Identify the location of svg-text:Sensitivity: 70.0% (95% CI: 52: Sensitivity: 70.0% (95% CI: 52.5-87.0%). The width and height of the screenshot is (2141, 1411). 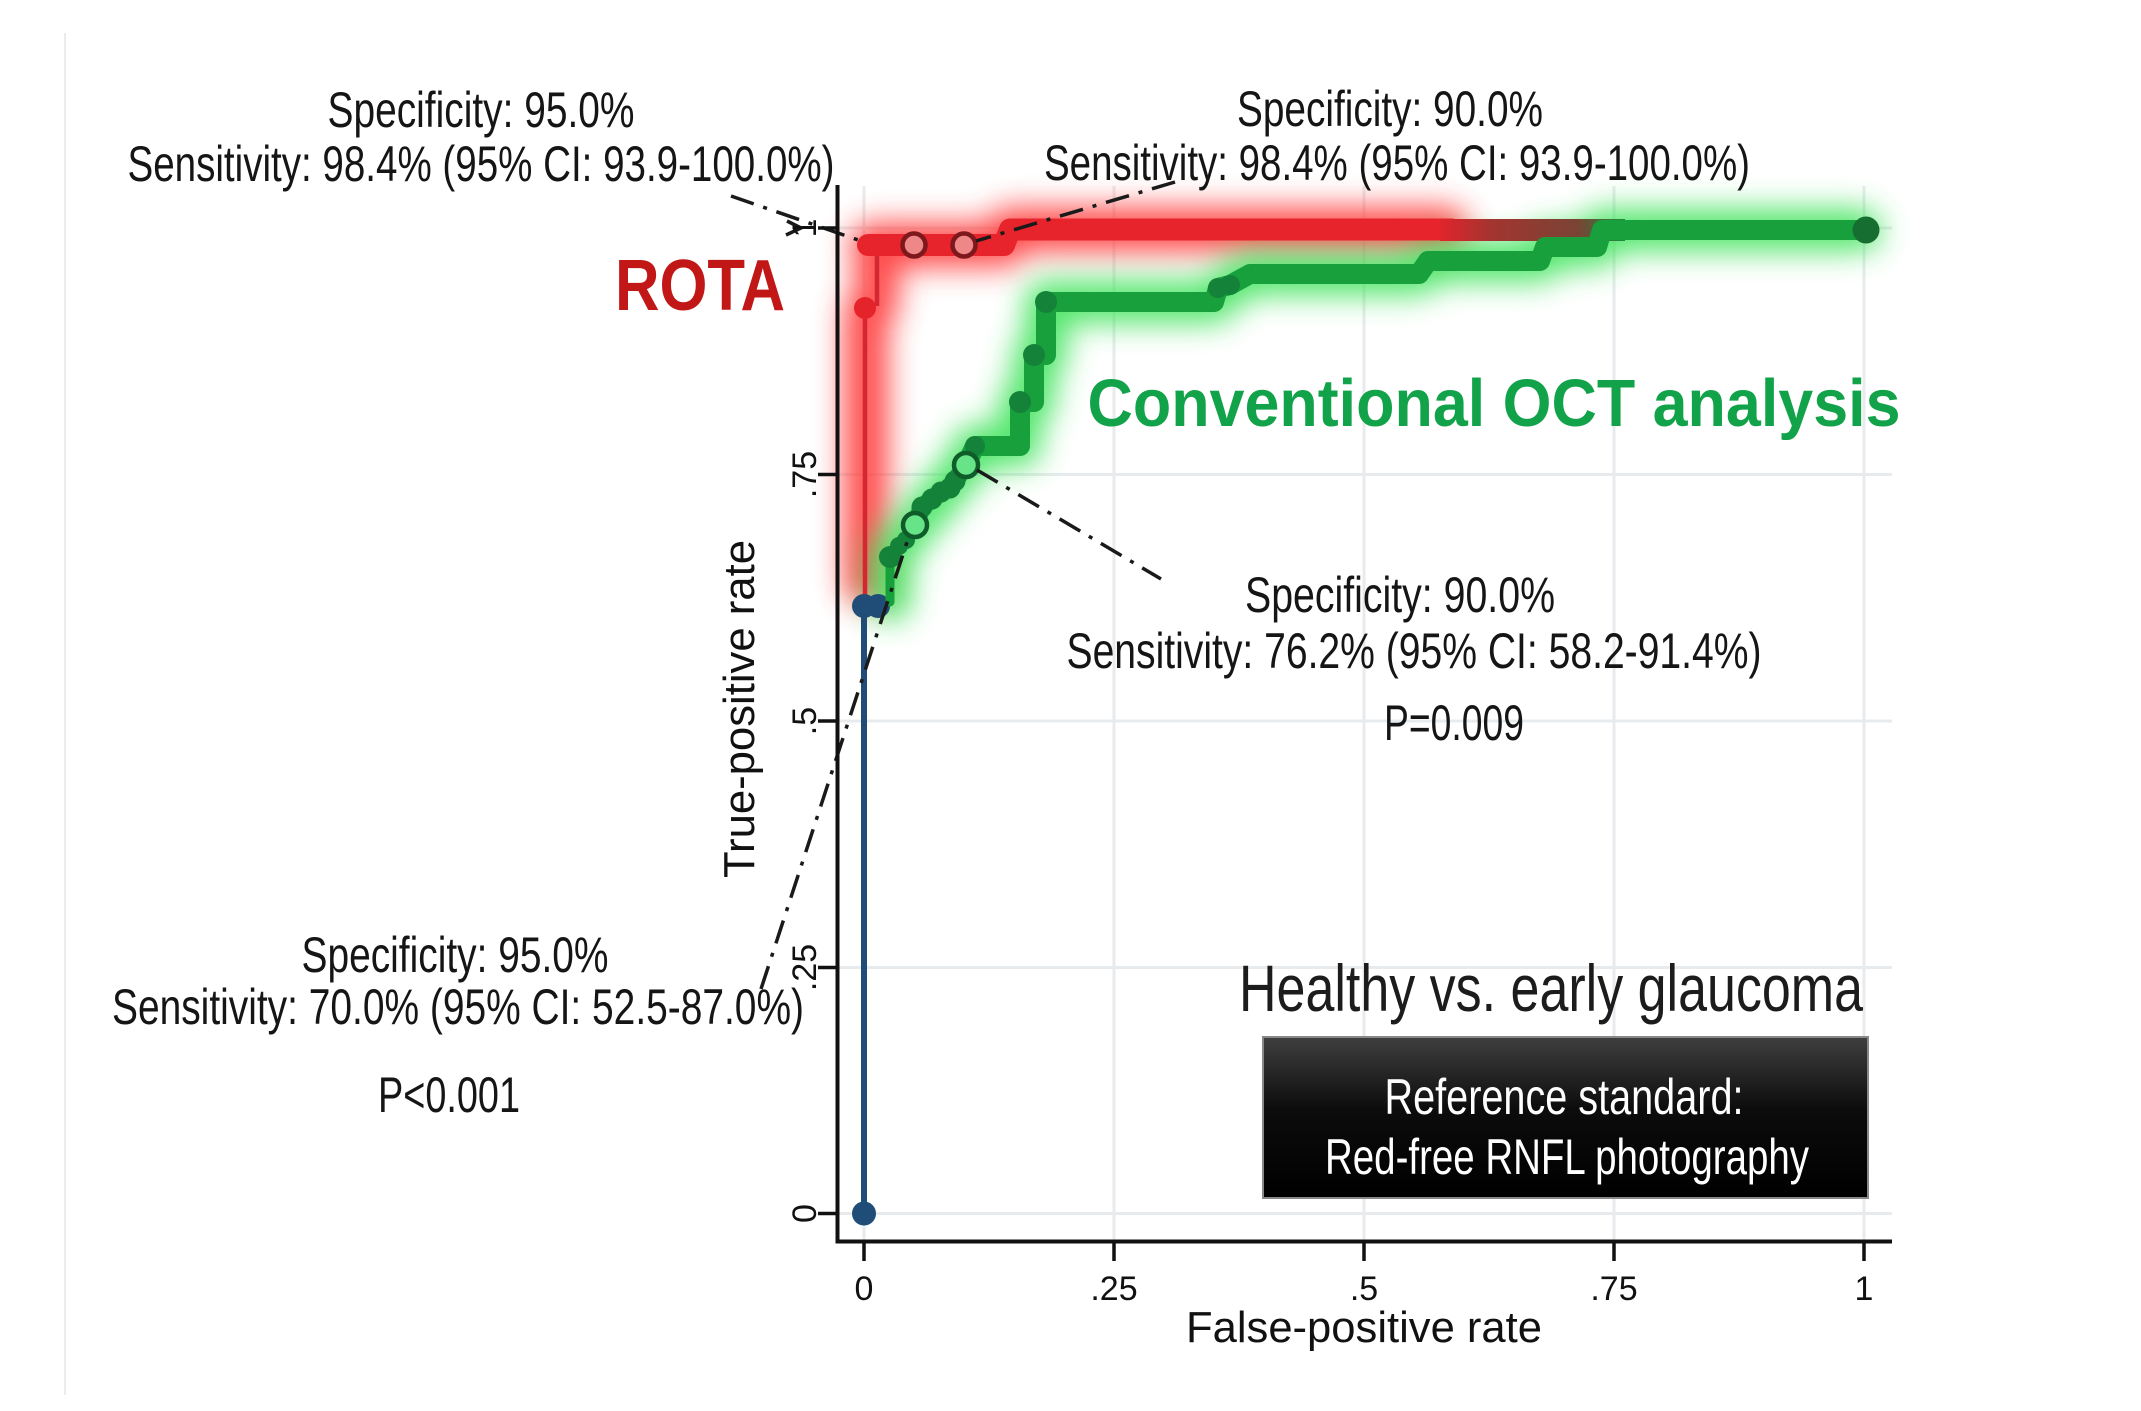
(458, 1007).